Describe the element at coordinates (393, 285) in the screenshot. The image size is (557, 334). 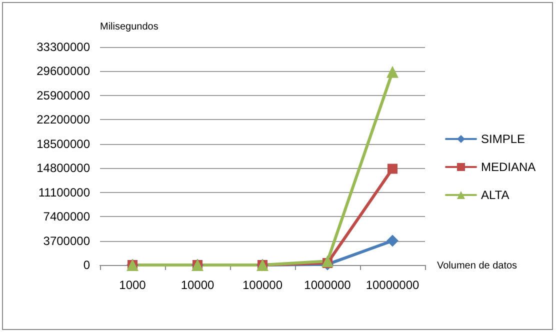
I see `x-tick-label: 10000000` at that location.